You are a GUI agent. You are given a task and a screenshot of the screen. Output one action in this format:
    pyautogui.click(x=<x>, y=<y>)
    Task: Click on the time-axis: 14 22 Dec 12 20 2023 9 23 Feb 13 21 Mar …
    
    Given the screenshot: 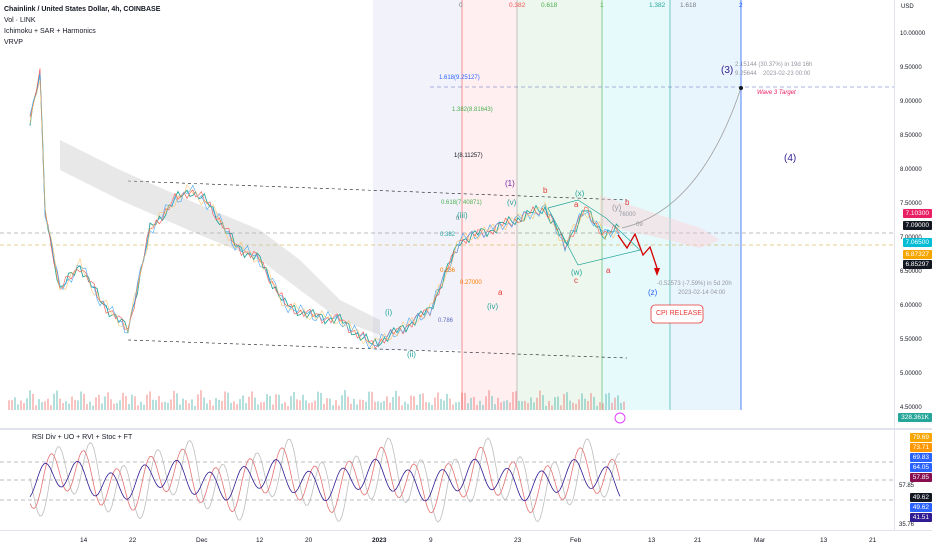 What is the action you would take?
    pyautogui.click(x=466, y=540)
    